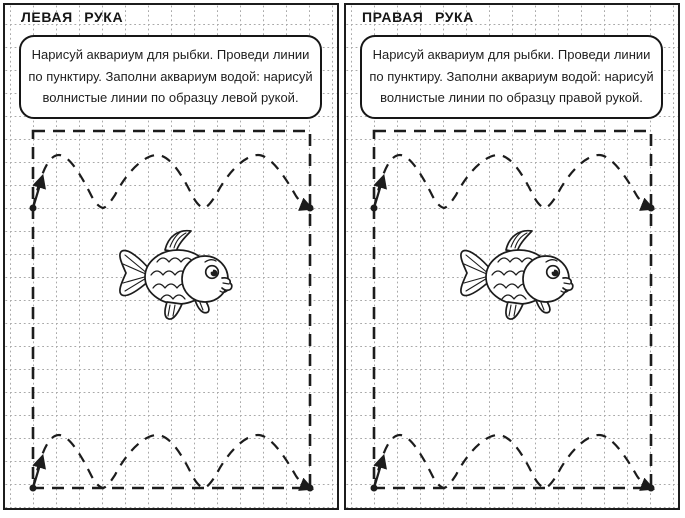 The image size is (685, 518). Describe the element at coordinates (72, 17) in the screenshot. I see `panel-title-left: ЛЕВАЯ РУКА` at that location.